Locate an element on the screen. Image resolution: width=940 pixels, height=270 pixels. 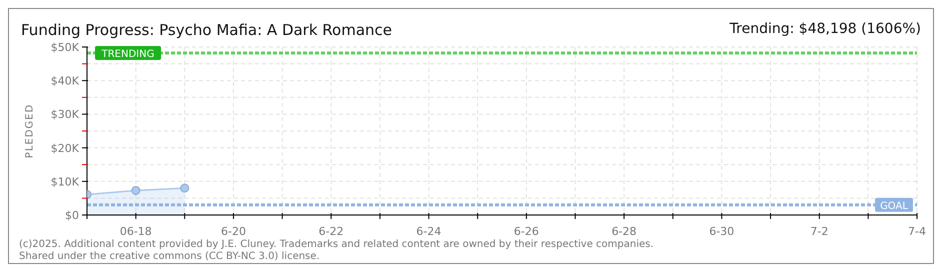
ref-line-label: TRENDING is located at coordinates (127, 54).